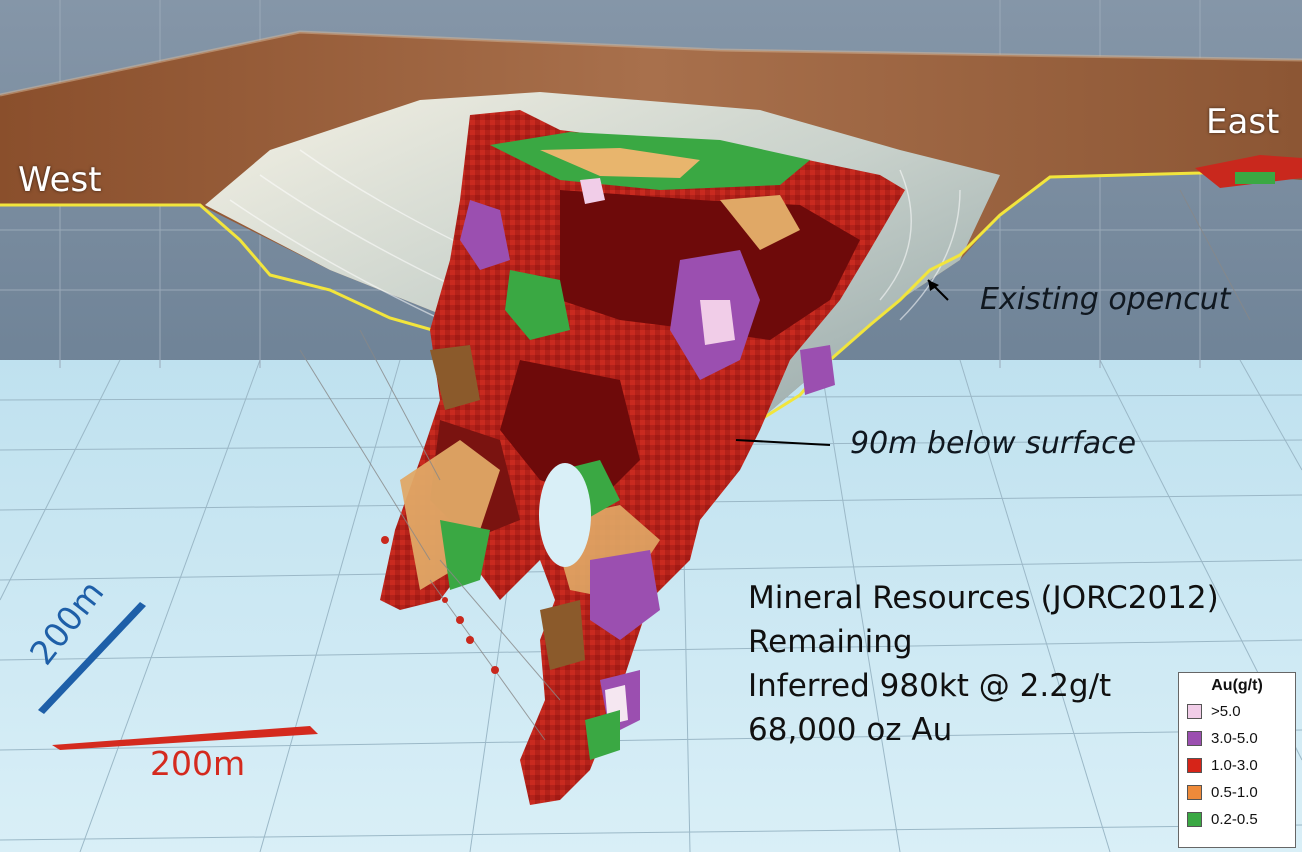  What do you see at coordinates (198, 763) in the screenshot?
I see `horizontal-scale-label: 200m` at bounding box center [198, 763].